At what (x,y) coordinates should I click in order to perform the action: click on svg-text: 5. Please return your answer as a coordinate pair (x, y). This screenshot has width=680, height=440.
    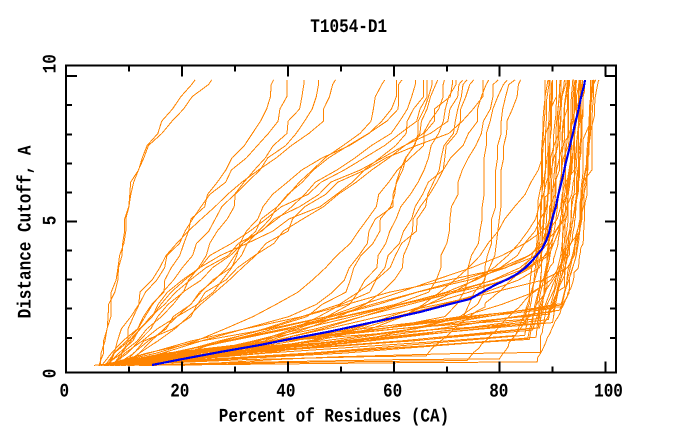
    Looking at the image, I should click on (51, 221).